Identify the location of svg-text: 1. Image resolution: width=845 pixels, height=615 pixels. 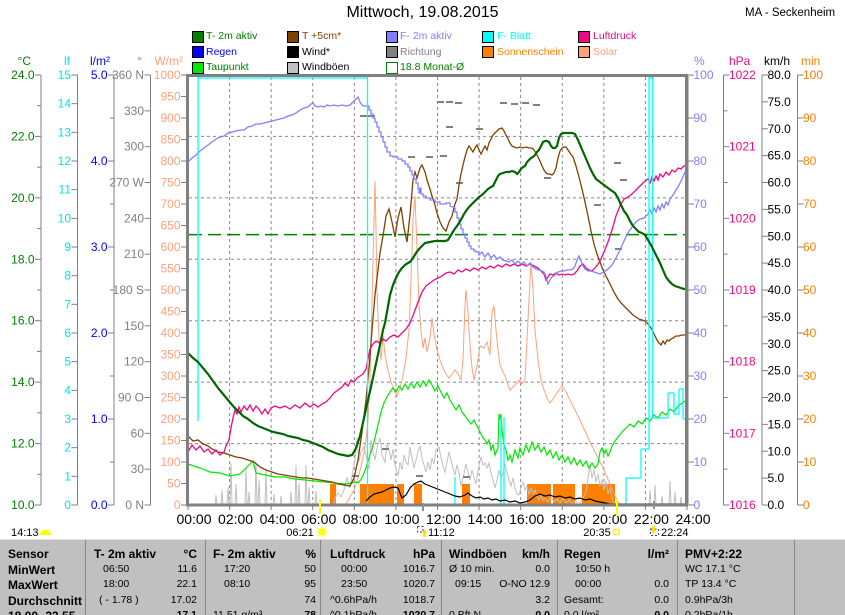
(67, 476).